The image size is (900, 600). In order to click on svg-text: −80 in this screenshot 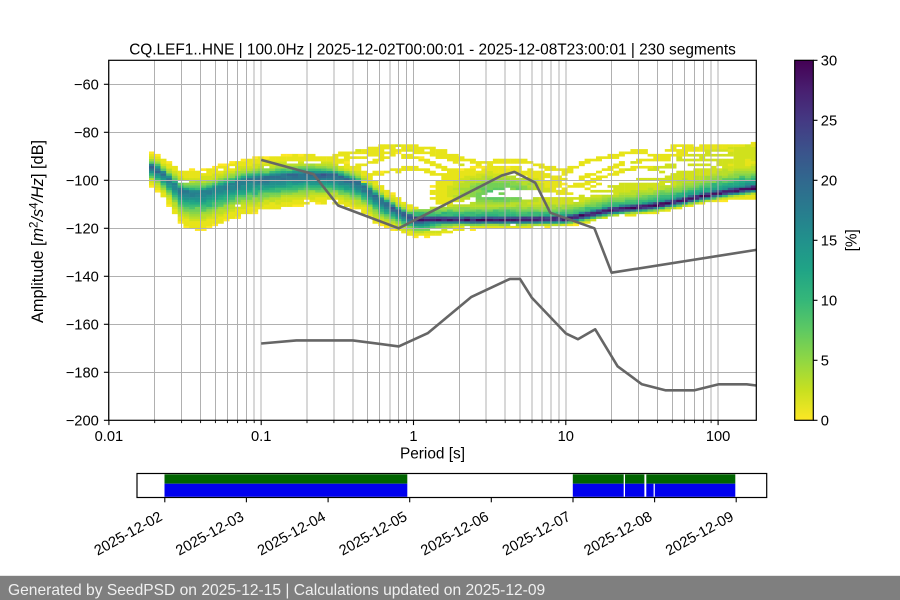, I will do `click(86, 134)`.